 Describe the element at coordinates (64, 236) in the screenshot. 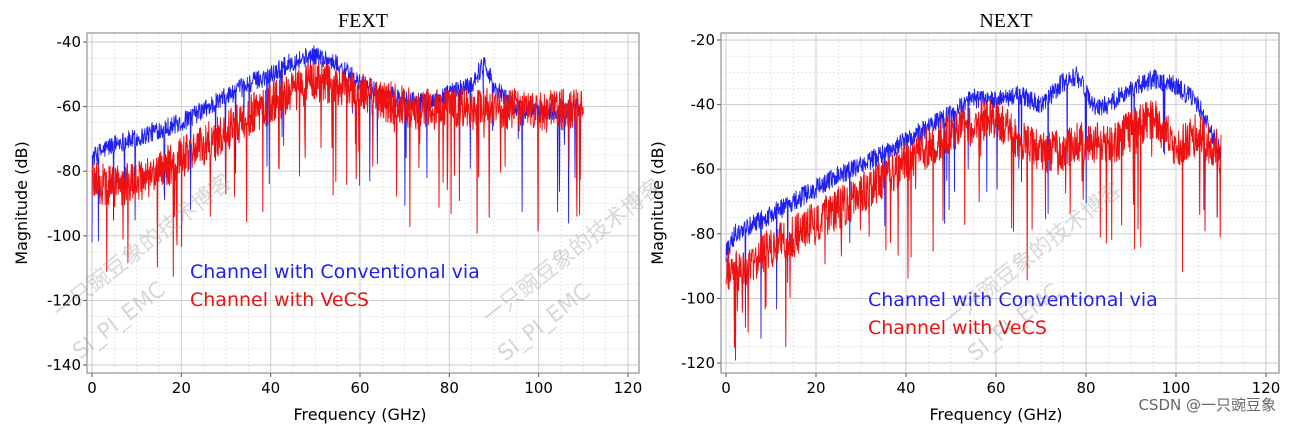

I see `fext-y-tick-label: -100` at that location.